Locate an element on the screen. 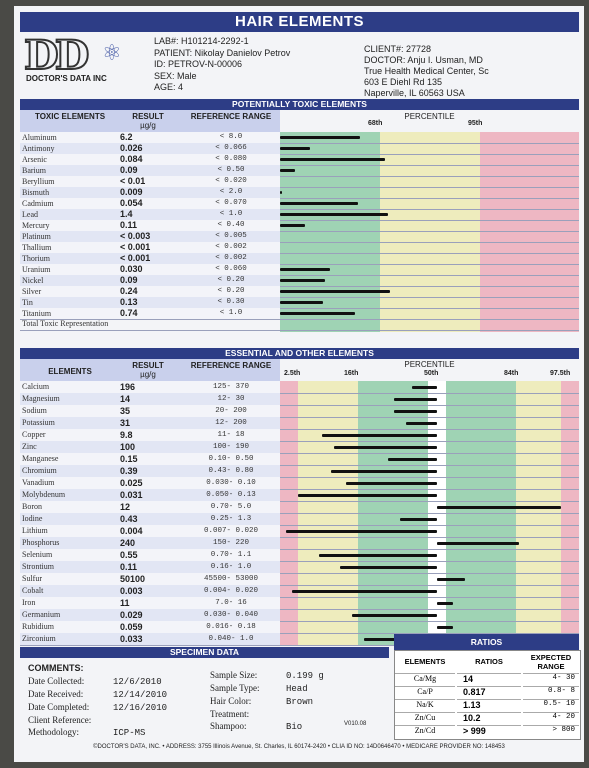 The width and height of the screenshot is (589, 768). element-name: Chromium is located at coordinates (39, 470).